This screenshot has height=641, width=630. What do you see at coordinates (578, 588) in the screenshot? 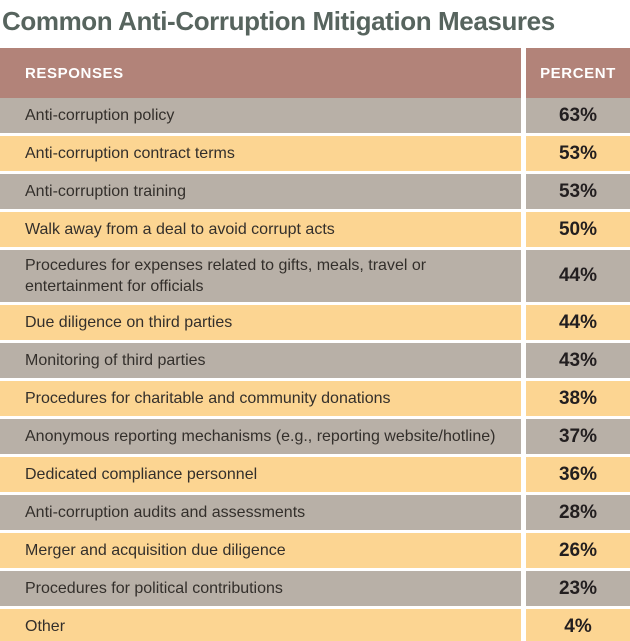
I see `percent-value: 23%` at bounding box center [578, 588].